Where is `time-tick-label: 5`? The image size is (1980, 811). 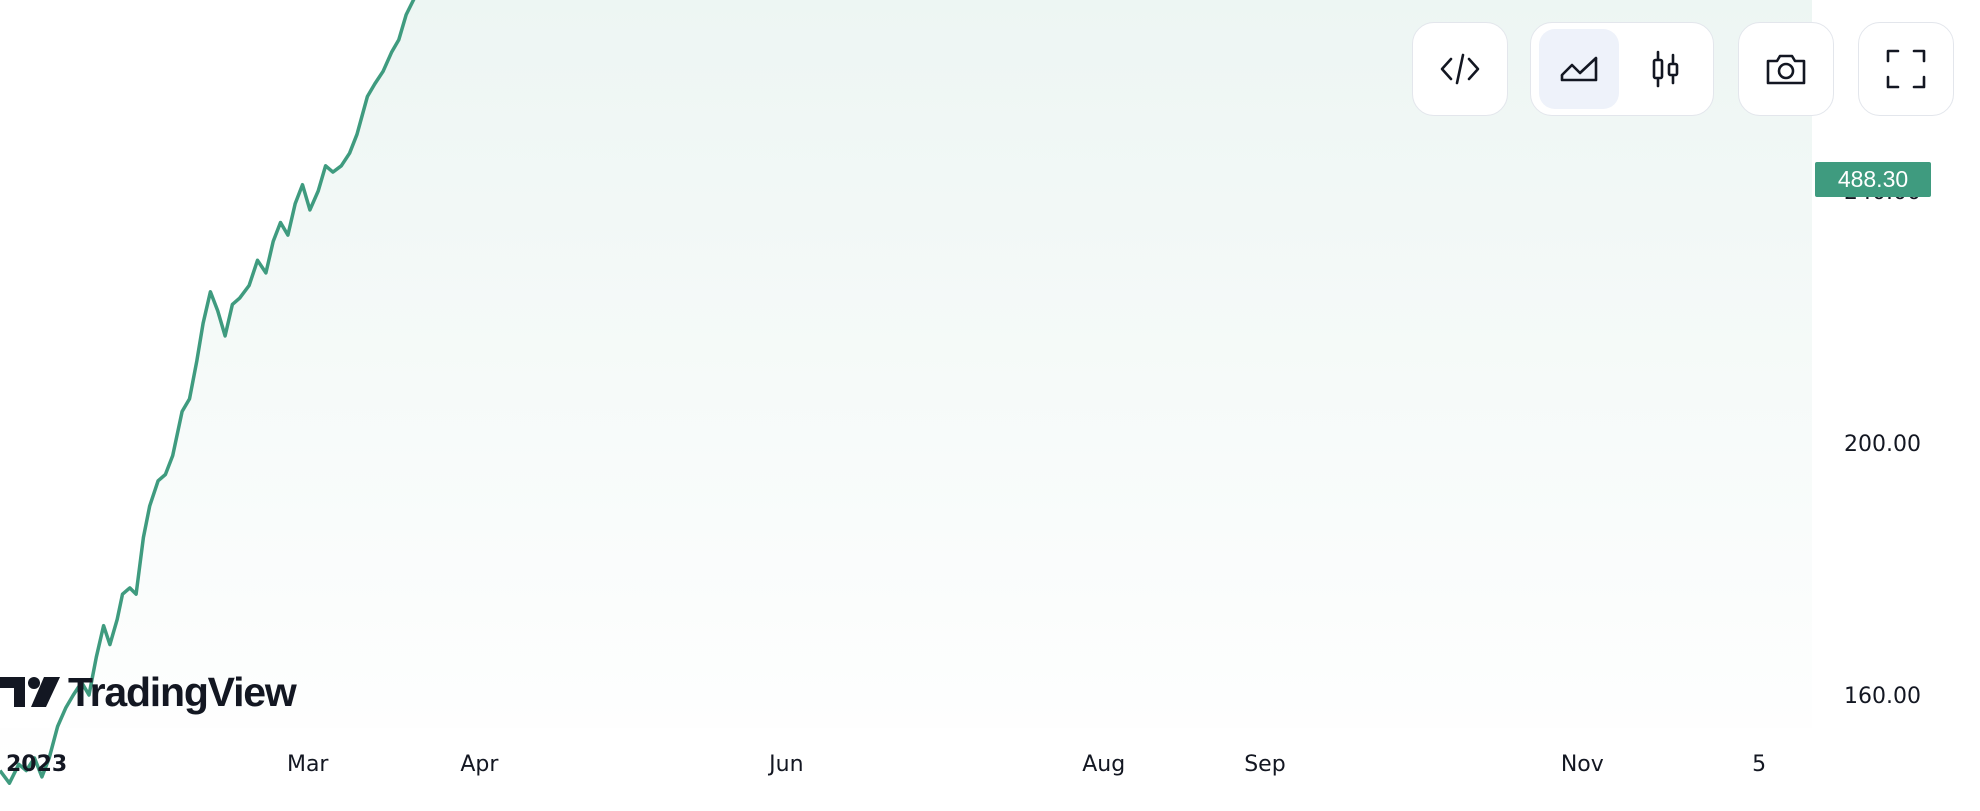
time-tick-label: 5 is located at coordinates (1759, 764).